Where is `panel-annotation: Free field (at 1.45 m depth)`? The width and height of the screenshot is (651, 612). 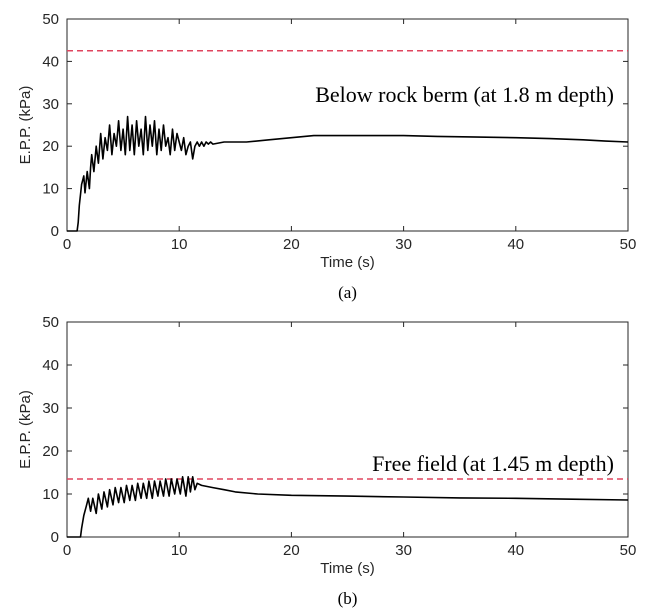
panel-annotation: Free field (at 1.45 m depth) is located at coordinates (493, 463).